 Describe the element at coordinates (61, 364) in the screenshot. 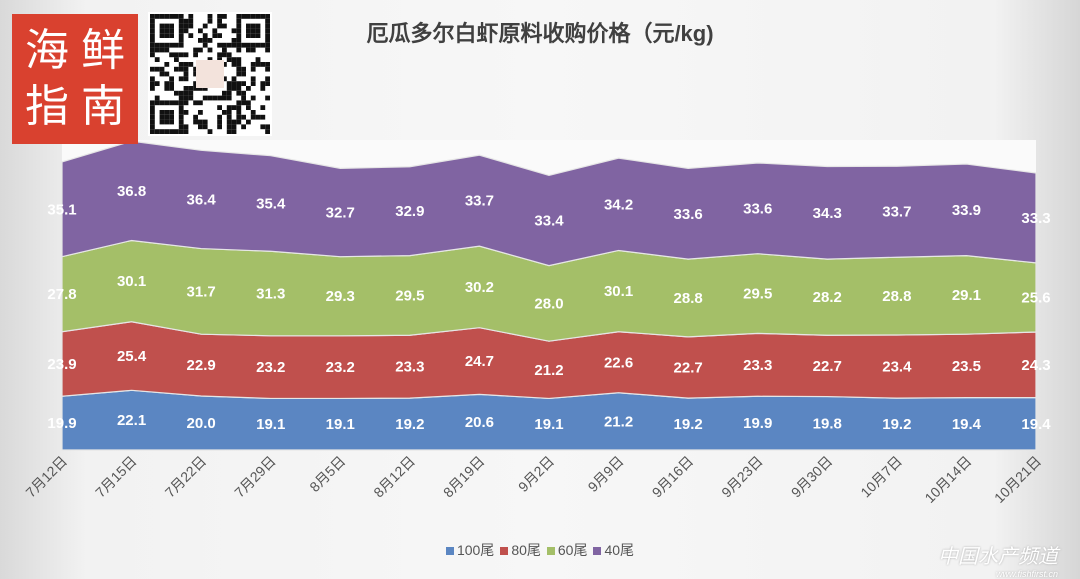

I see `data-label: 23.9` at that location.